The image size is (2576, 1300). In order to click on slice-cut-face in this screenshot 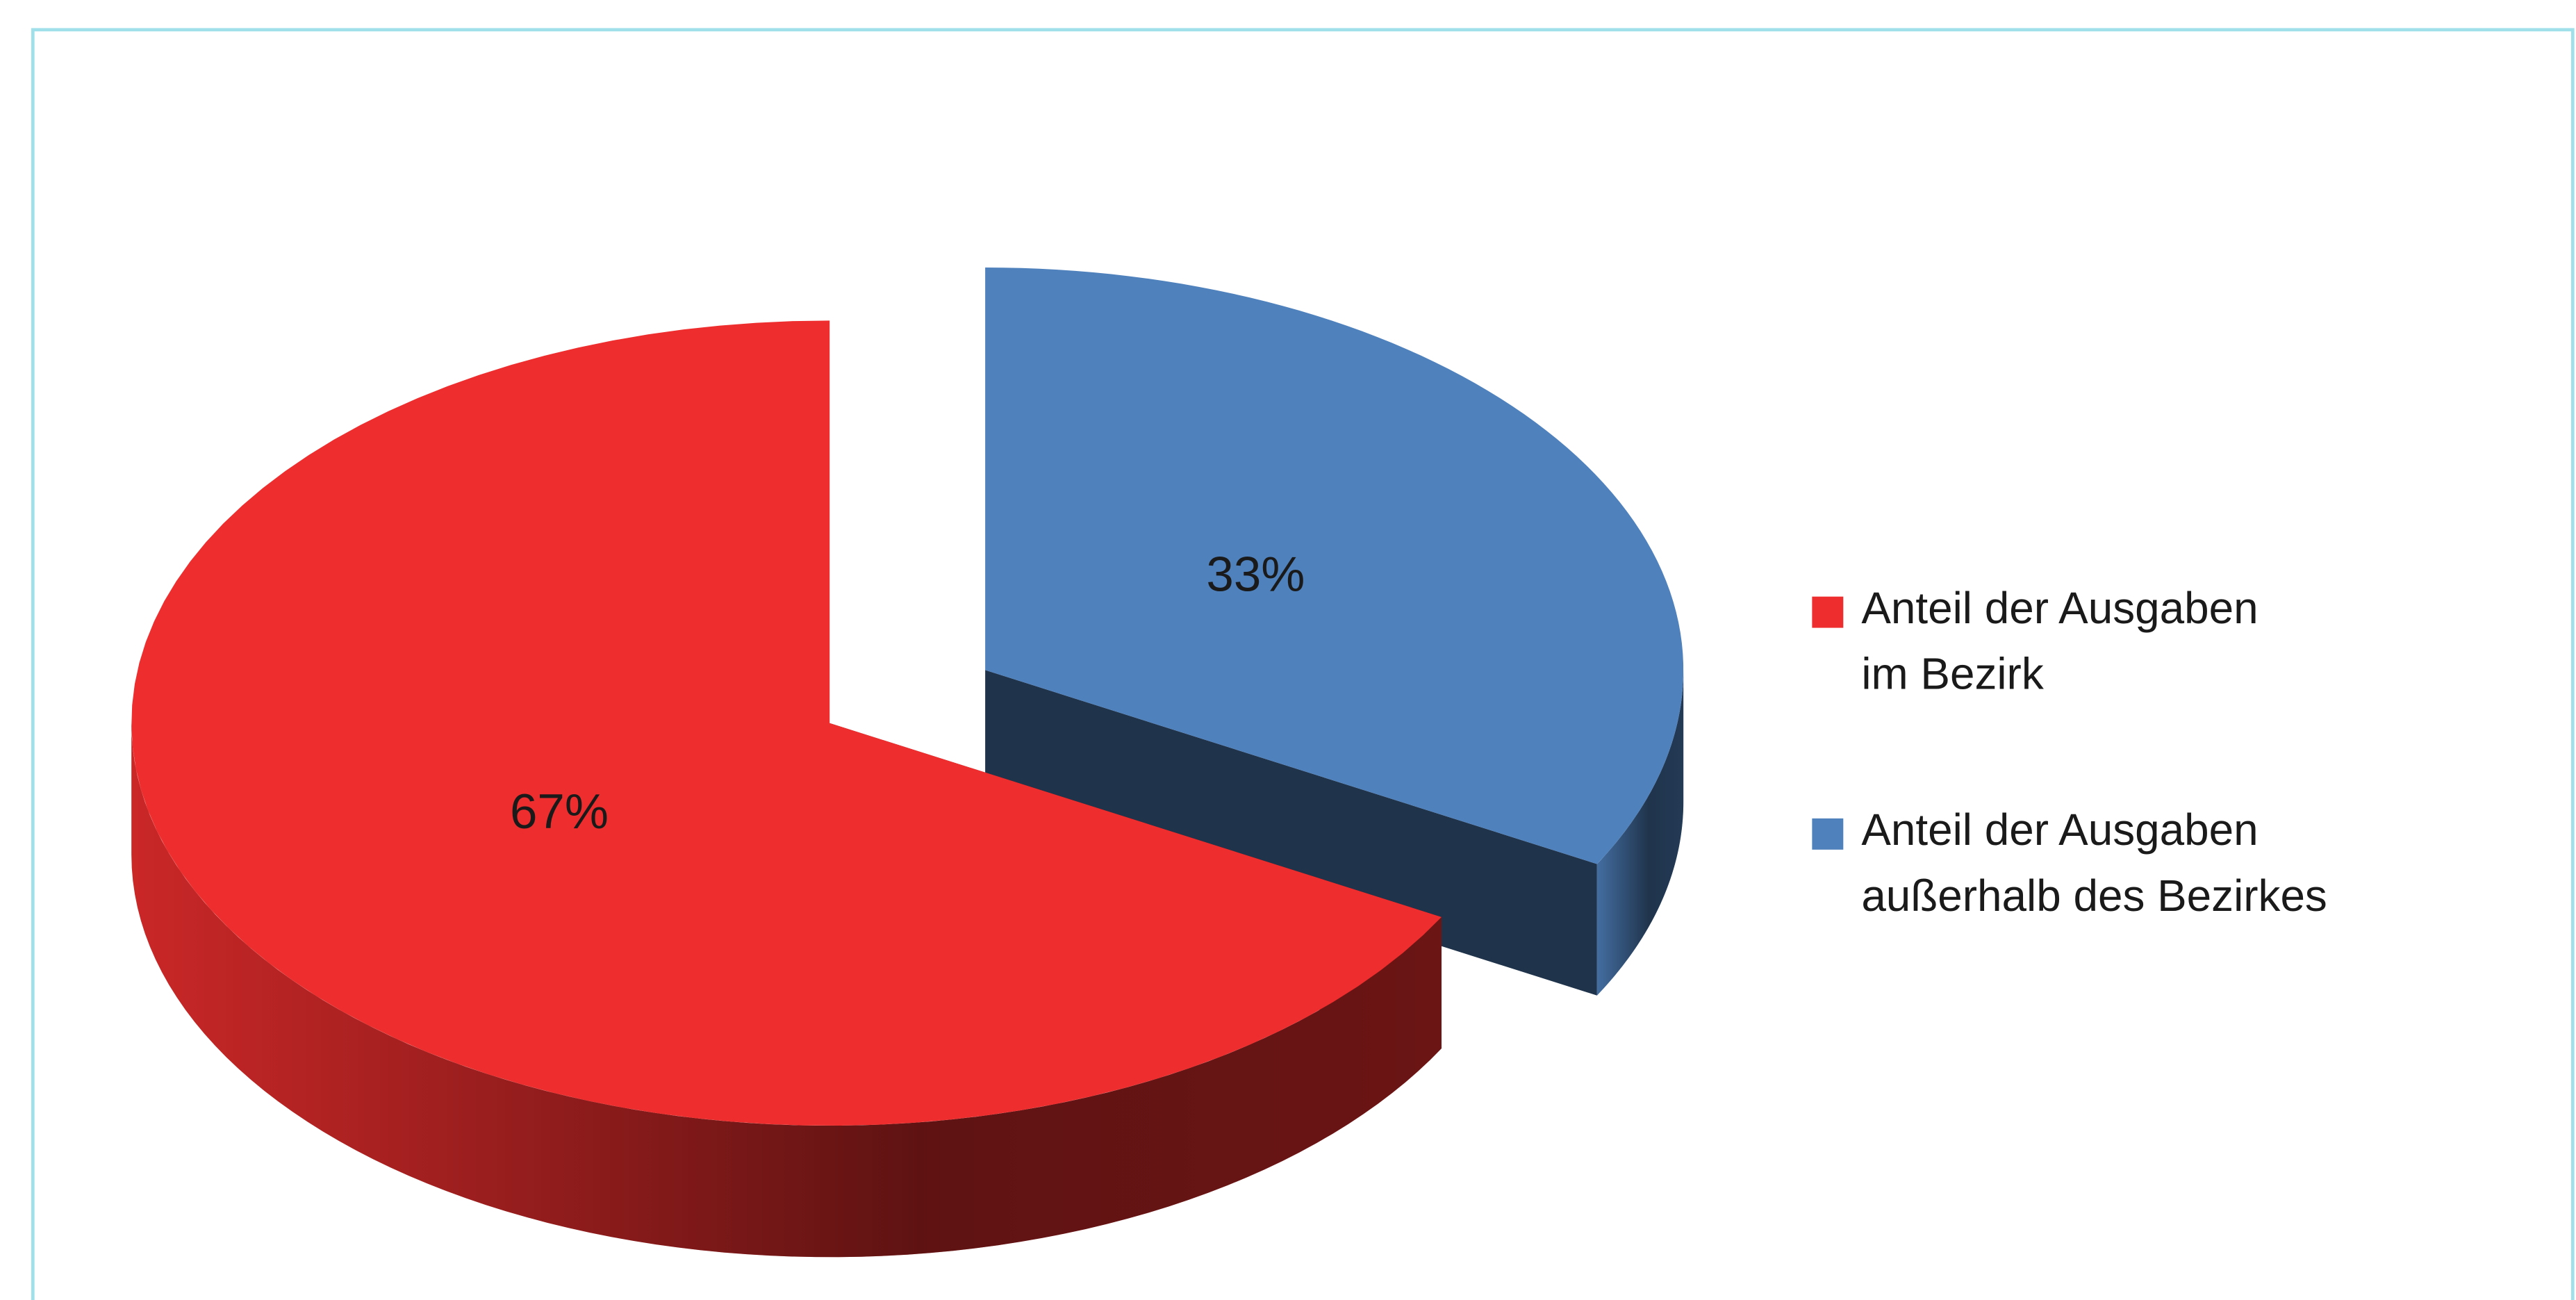, I will do `click(1291, 833)`.